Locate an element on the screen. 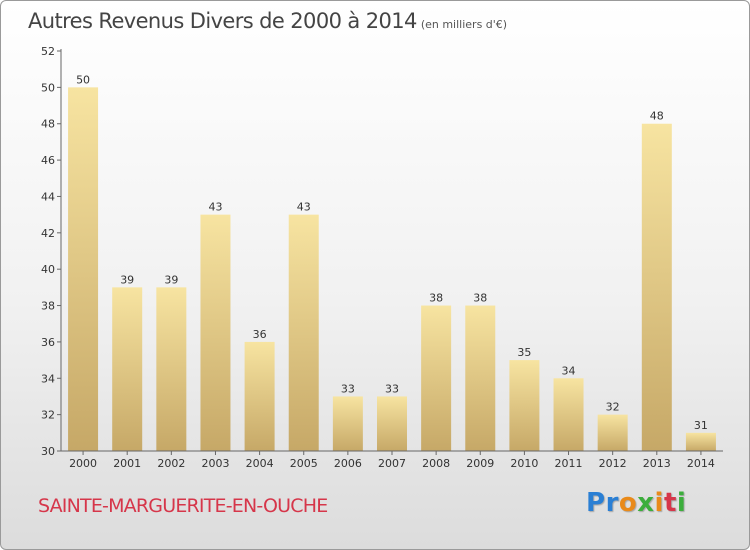 The image size is (750, 550). bar-value-label: 36 is located at coordinates (260, 334).